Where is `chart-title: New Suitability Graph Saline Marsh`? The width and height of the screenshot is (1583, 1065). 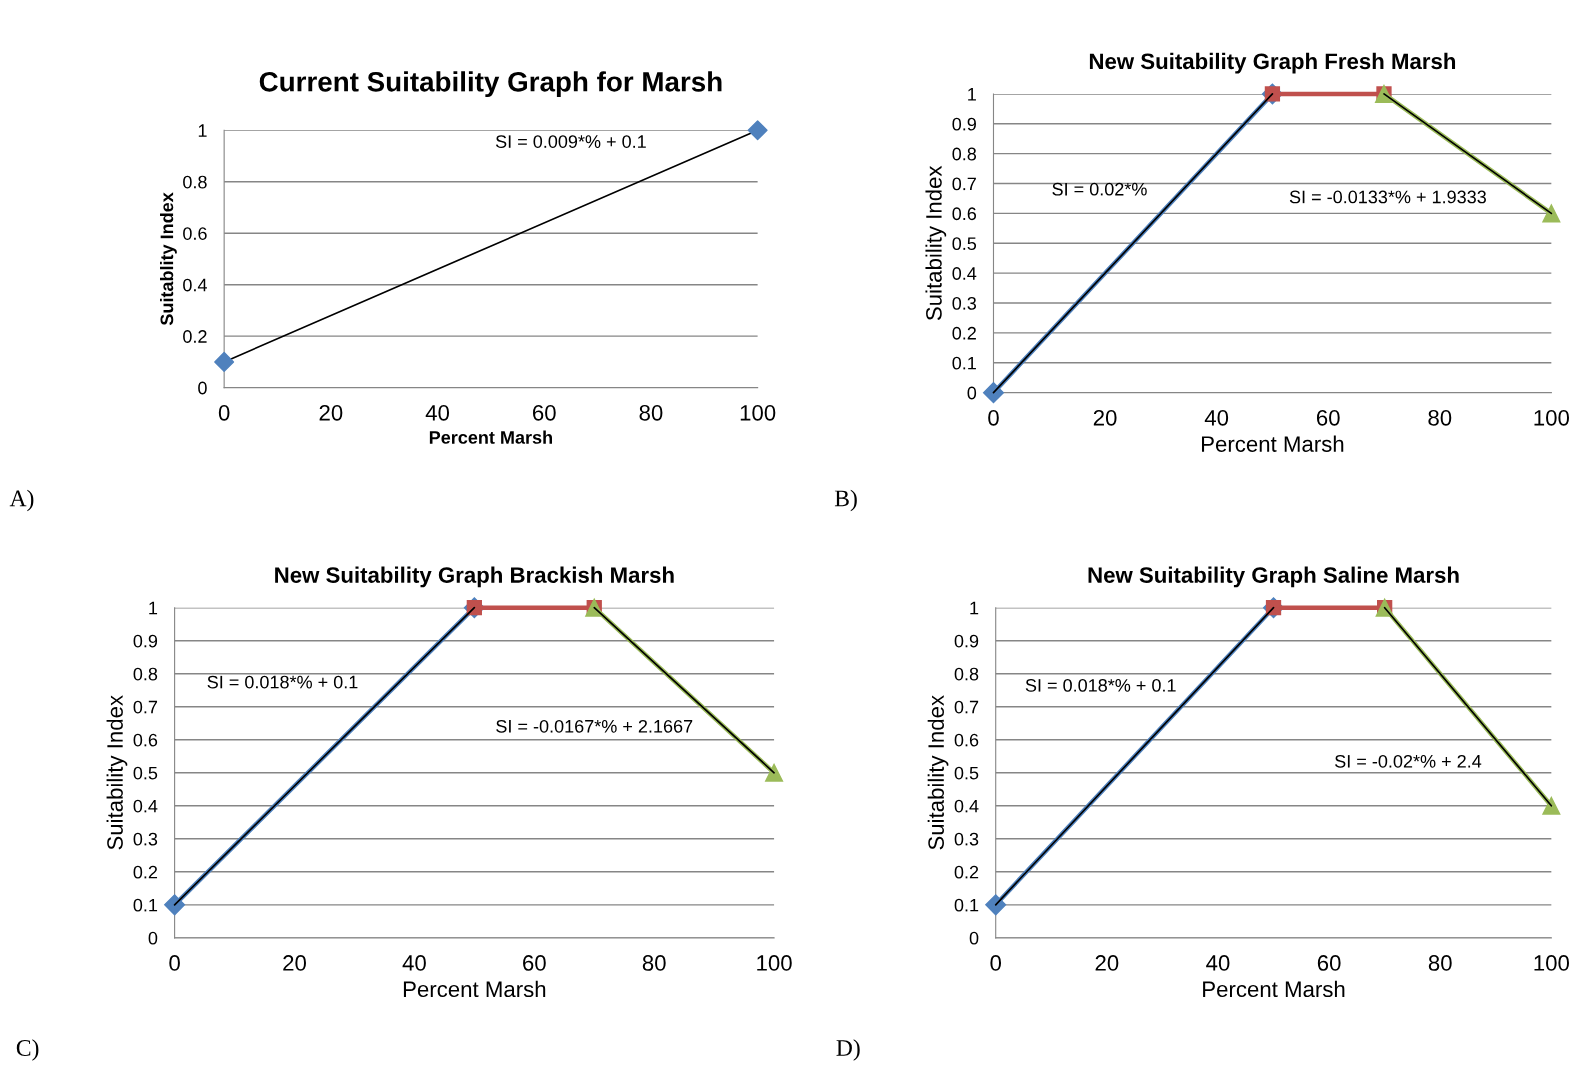
chart-title: New Suitability Graph Saline Marsh is located at coordinates (1273, 577).